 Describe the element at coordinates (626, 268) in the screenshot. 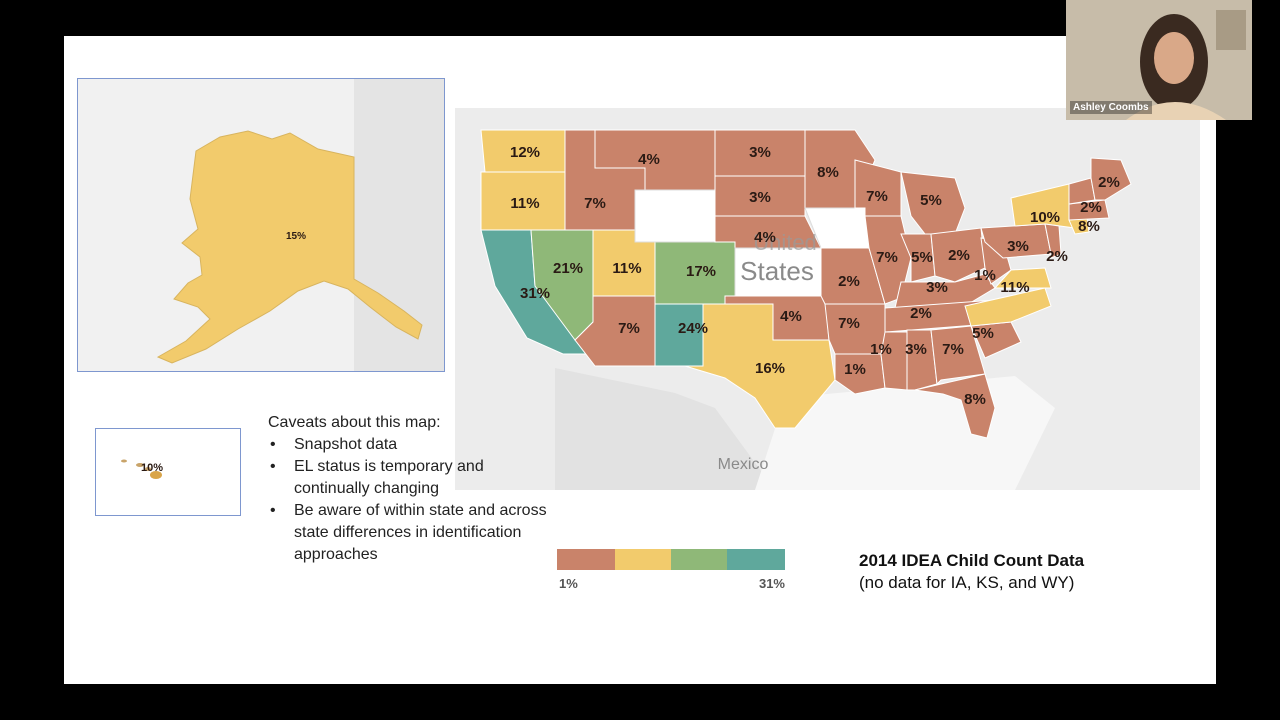

I see `state-label-ut: 11%` at that location.